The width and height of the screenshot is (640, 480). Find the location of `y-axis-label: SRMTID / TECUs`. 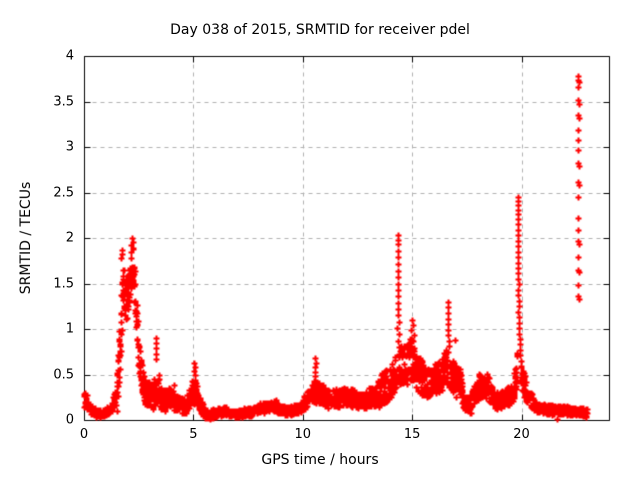

y-axis-label: SRMTID / TECUs is located at coordinates (26, 238).